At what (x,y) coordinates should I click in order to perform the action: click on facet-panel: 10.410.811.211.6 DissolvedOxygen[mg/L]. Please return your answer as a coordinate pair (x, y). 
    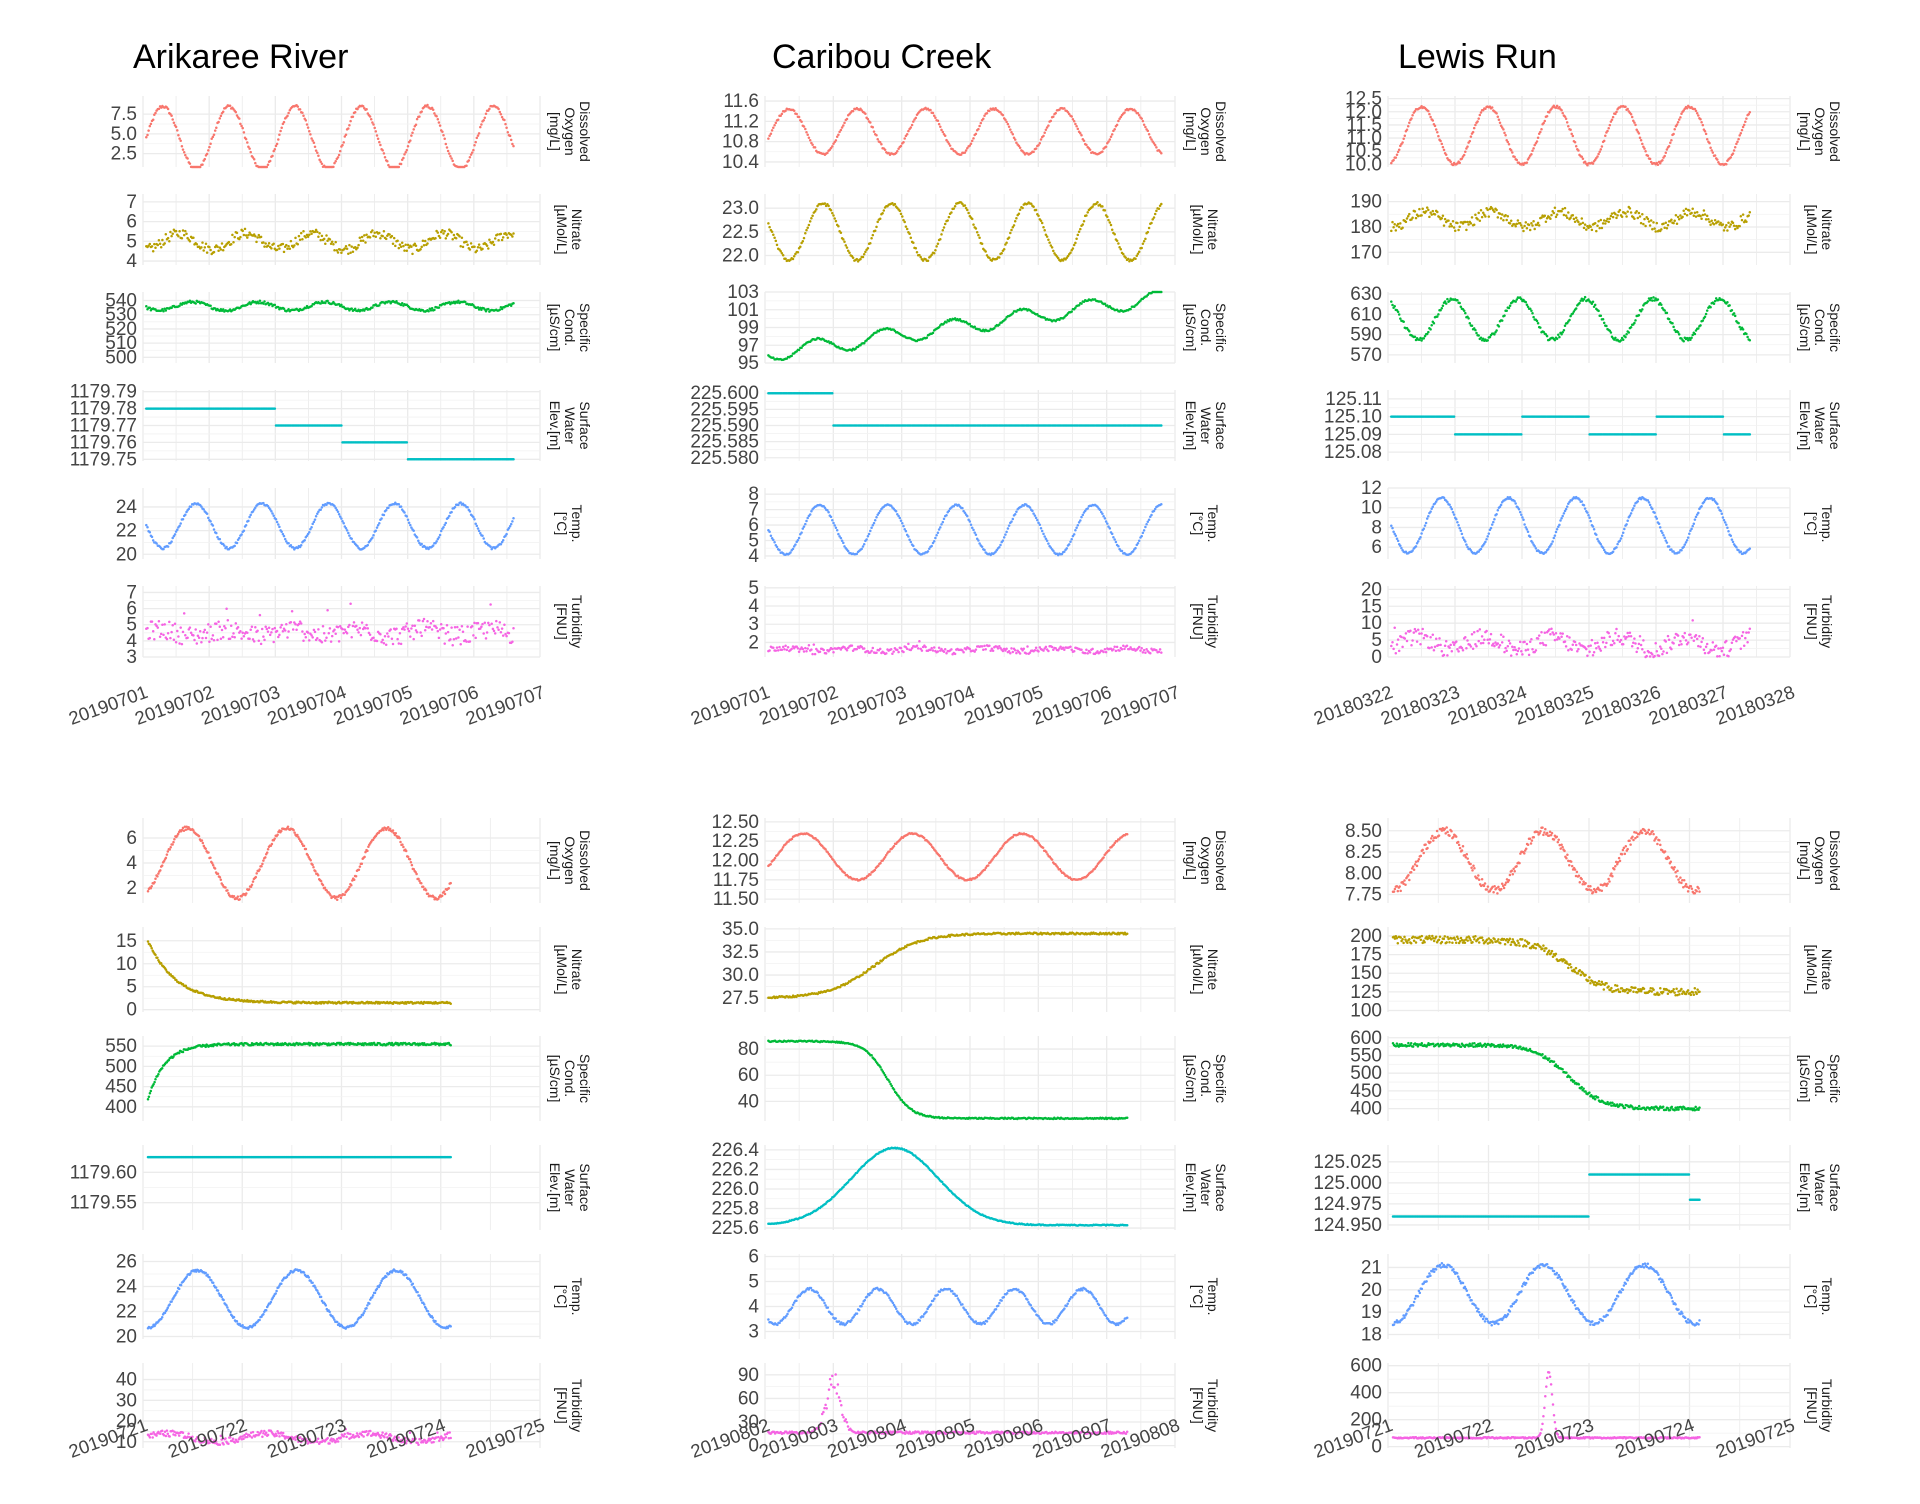
    Looking at the image, I should click on (975, 132).